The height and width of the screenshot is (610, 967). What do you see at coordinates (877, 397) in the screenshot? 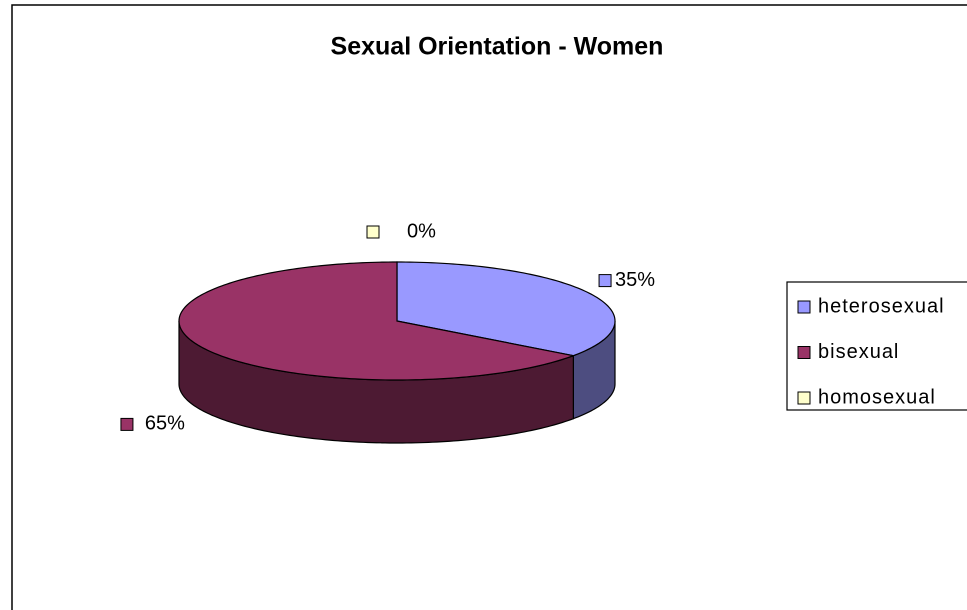
I see `legend-label: homosexual` at bounding box center [877, 397].